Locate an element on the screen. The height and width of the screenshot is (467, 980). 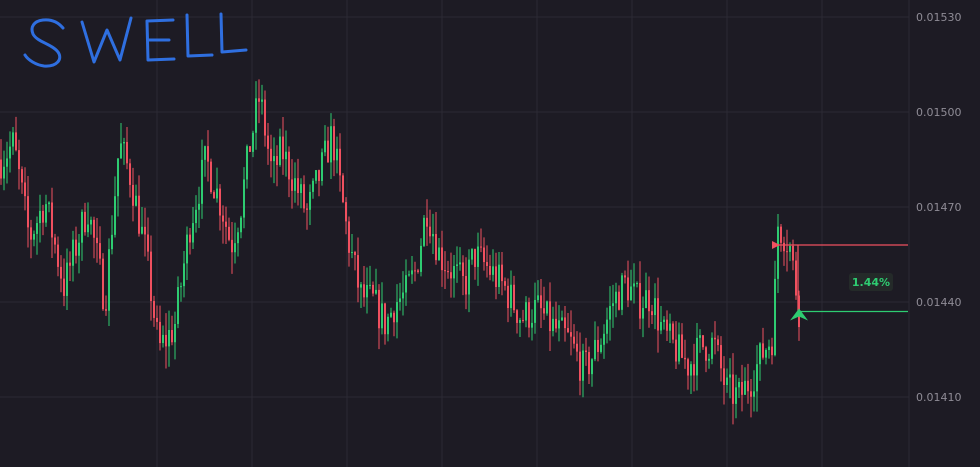
percent-change-text: 1.44% is located at coordinates (871, 282).